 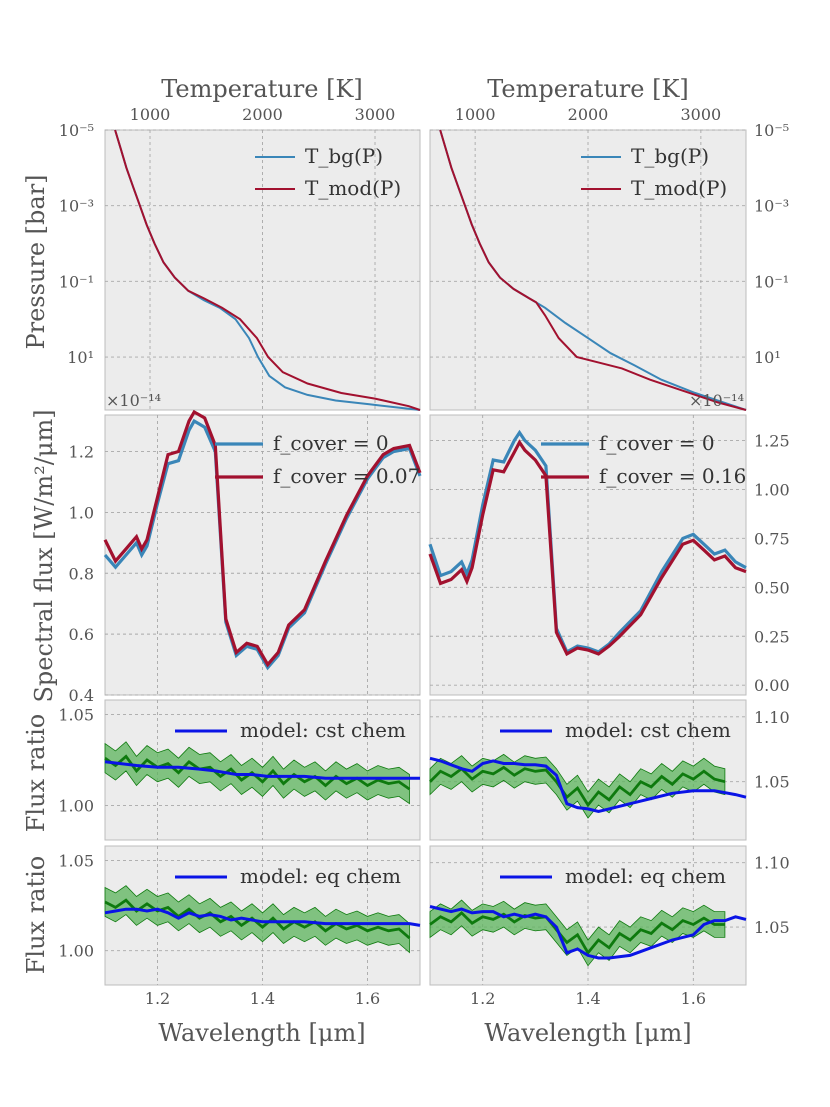 I want to click on flux-tick-label: 1.25, so click(x=772, y=440).